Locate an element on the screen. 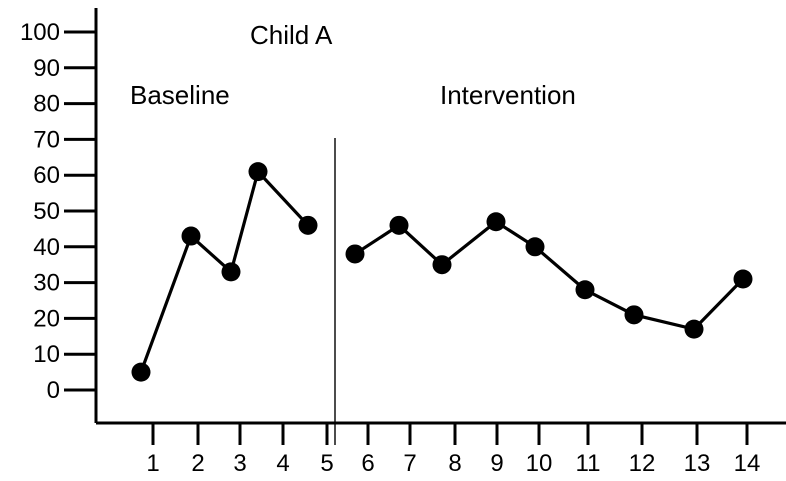  y-tick-label: 50 is located at coordinates (46, 211).